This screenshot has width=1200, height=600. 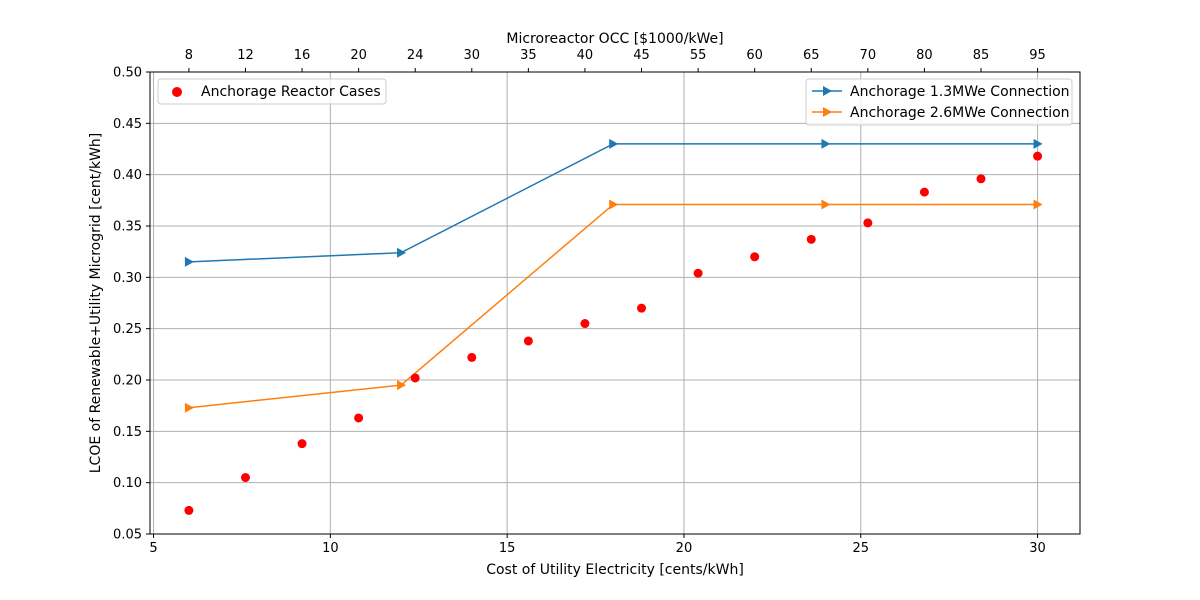 What do you see at coordinates (127, 483) in the screenshot?
I see `y-tick-label: 0.10` at bounding box center [127, 483].